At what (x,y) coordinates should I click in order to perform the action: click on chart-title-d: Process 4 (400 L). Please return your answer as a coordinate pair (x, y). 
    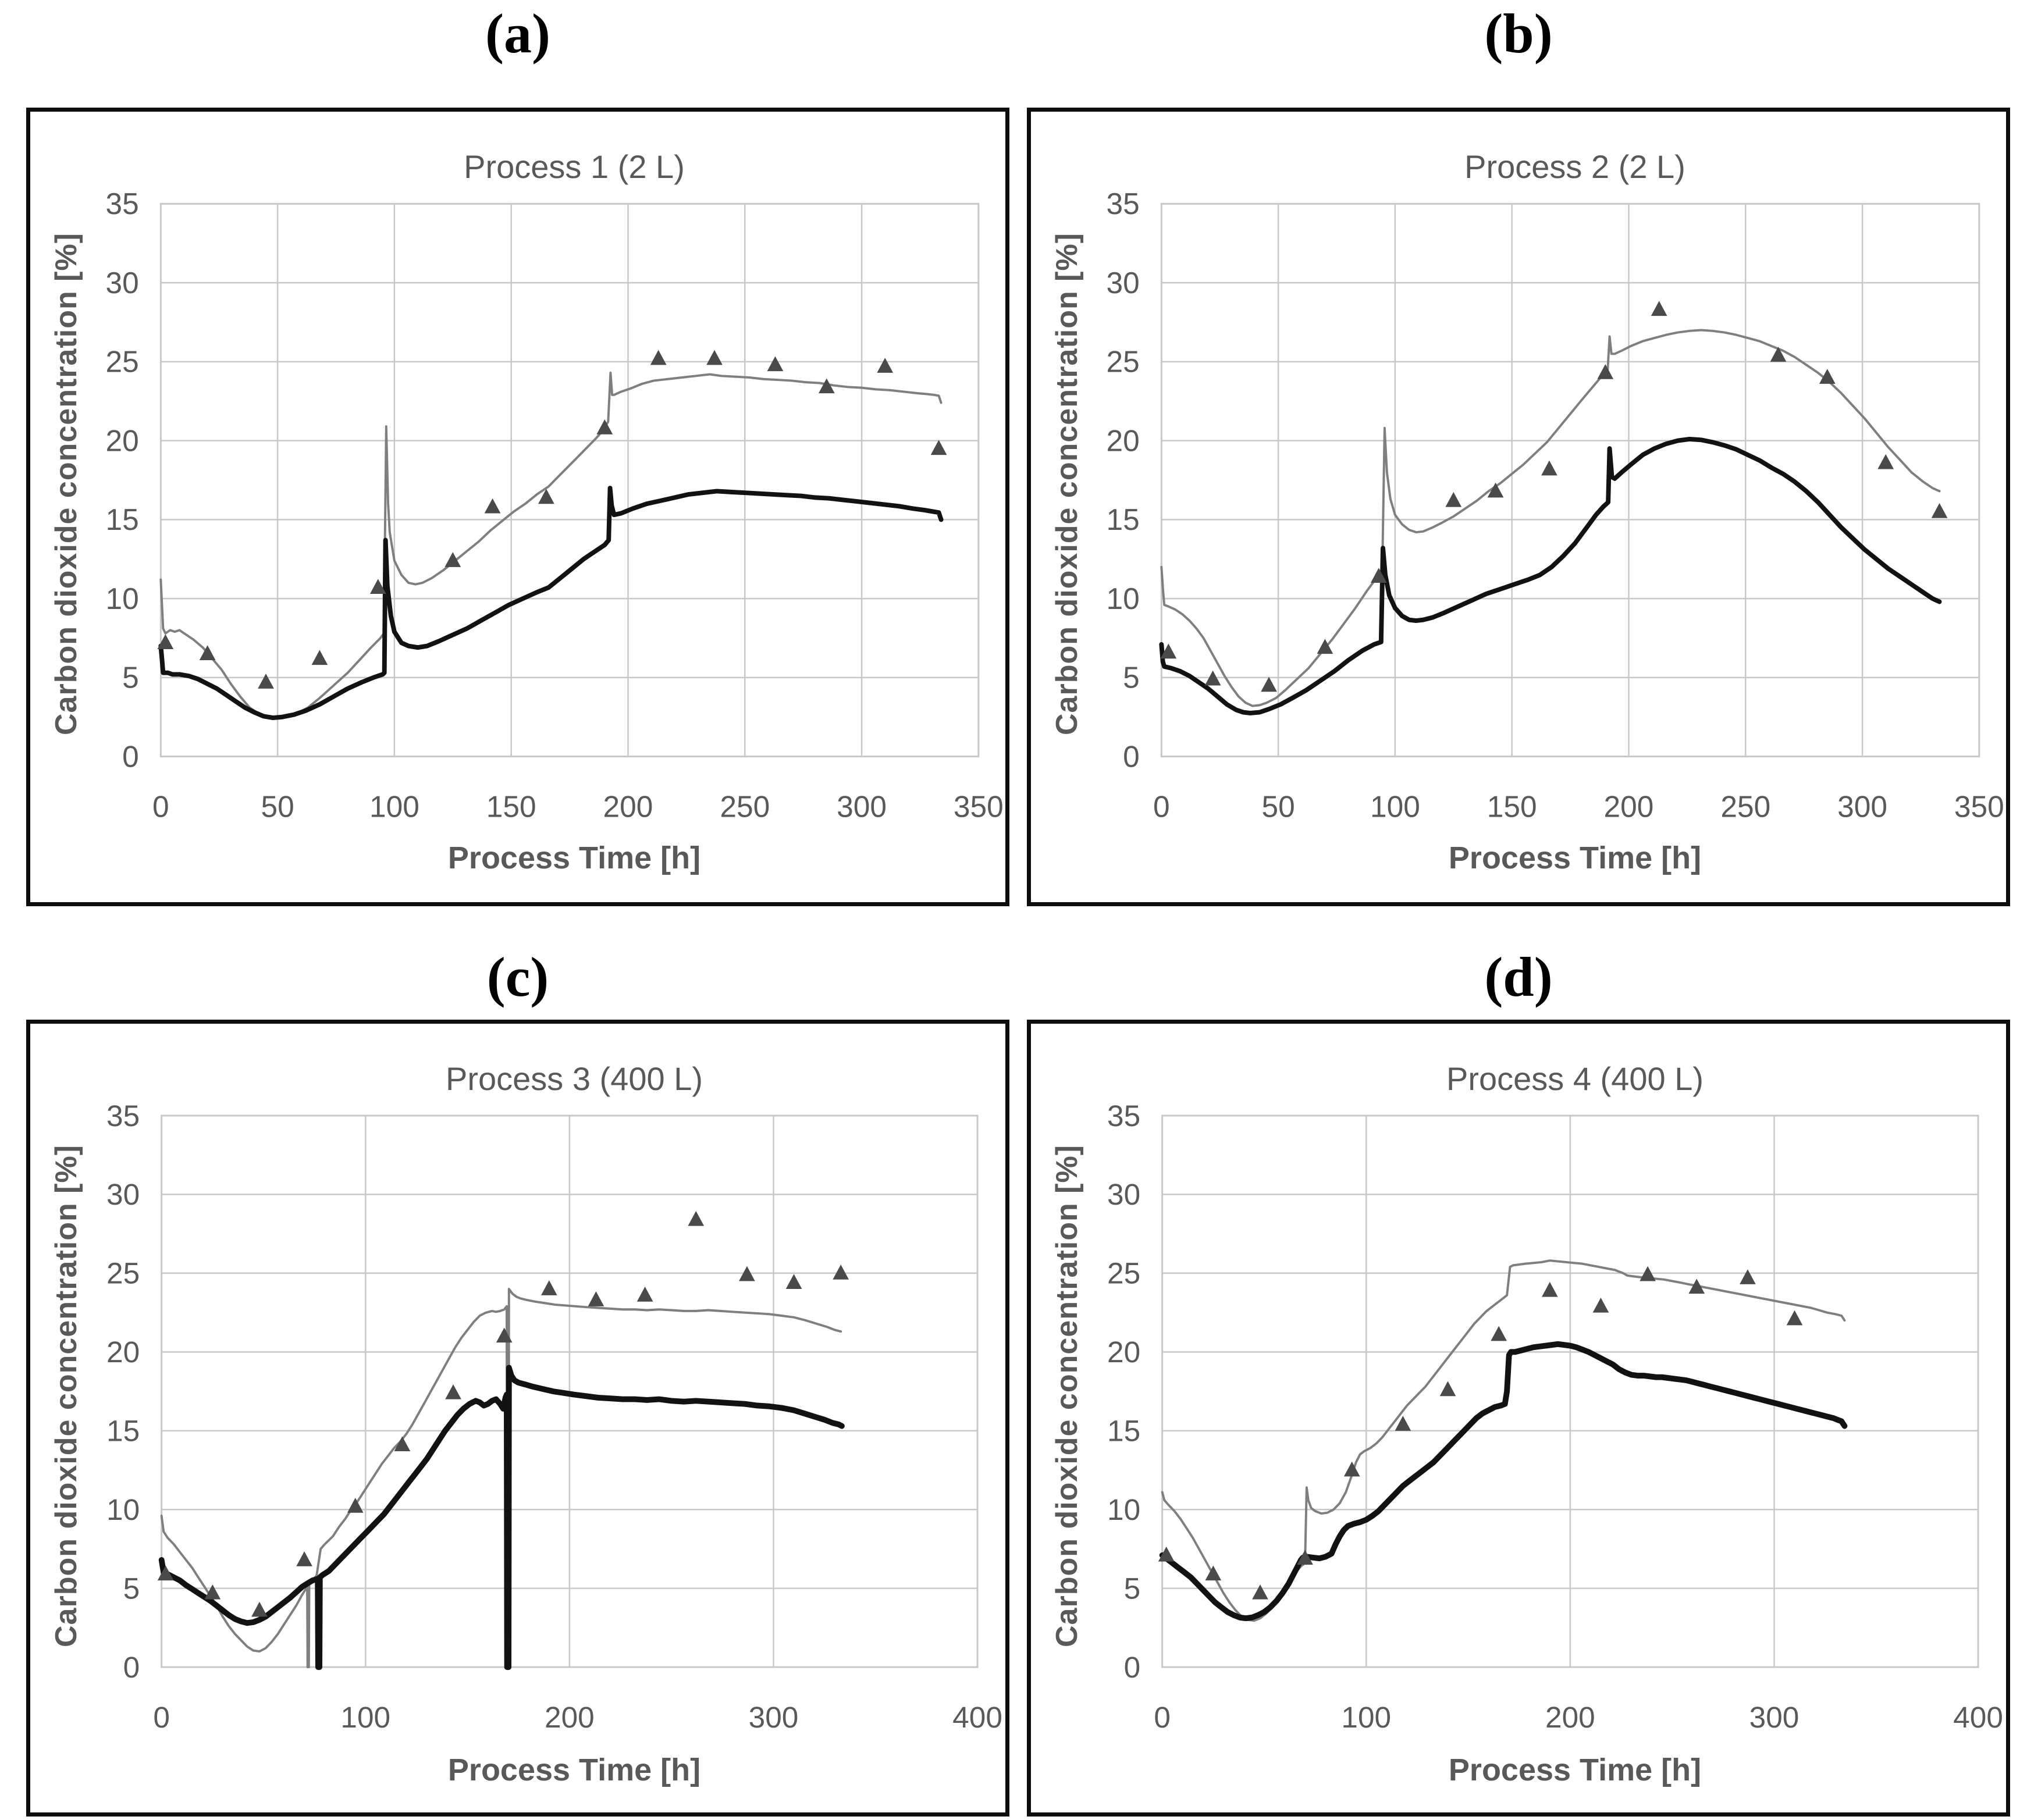
    Looking at the image, I should click on (1575, 1079).